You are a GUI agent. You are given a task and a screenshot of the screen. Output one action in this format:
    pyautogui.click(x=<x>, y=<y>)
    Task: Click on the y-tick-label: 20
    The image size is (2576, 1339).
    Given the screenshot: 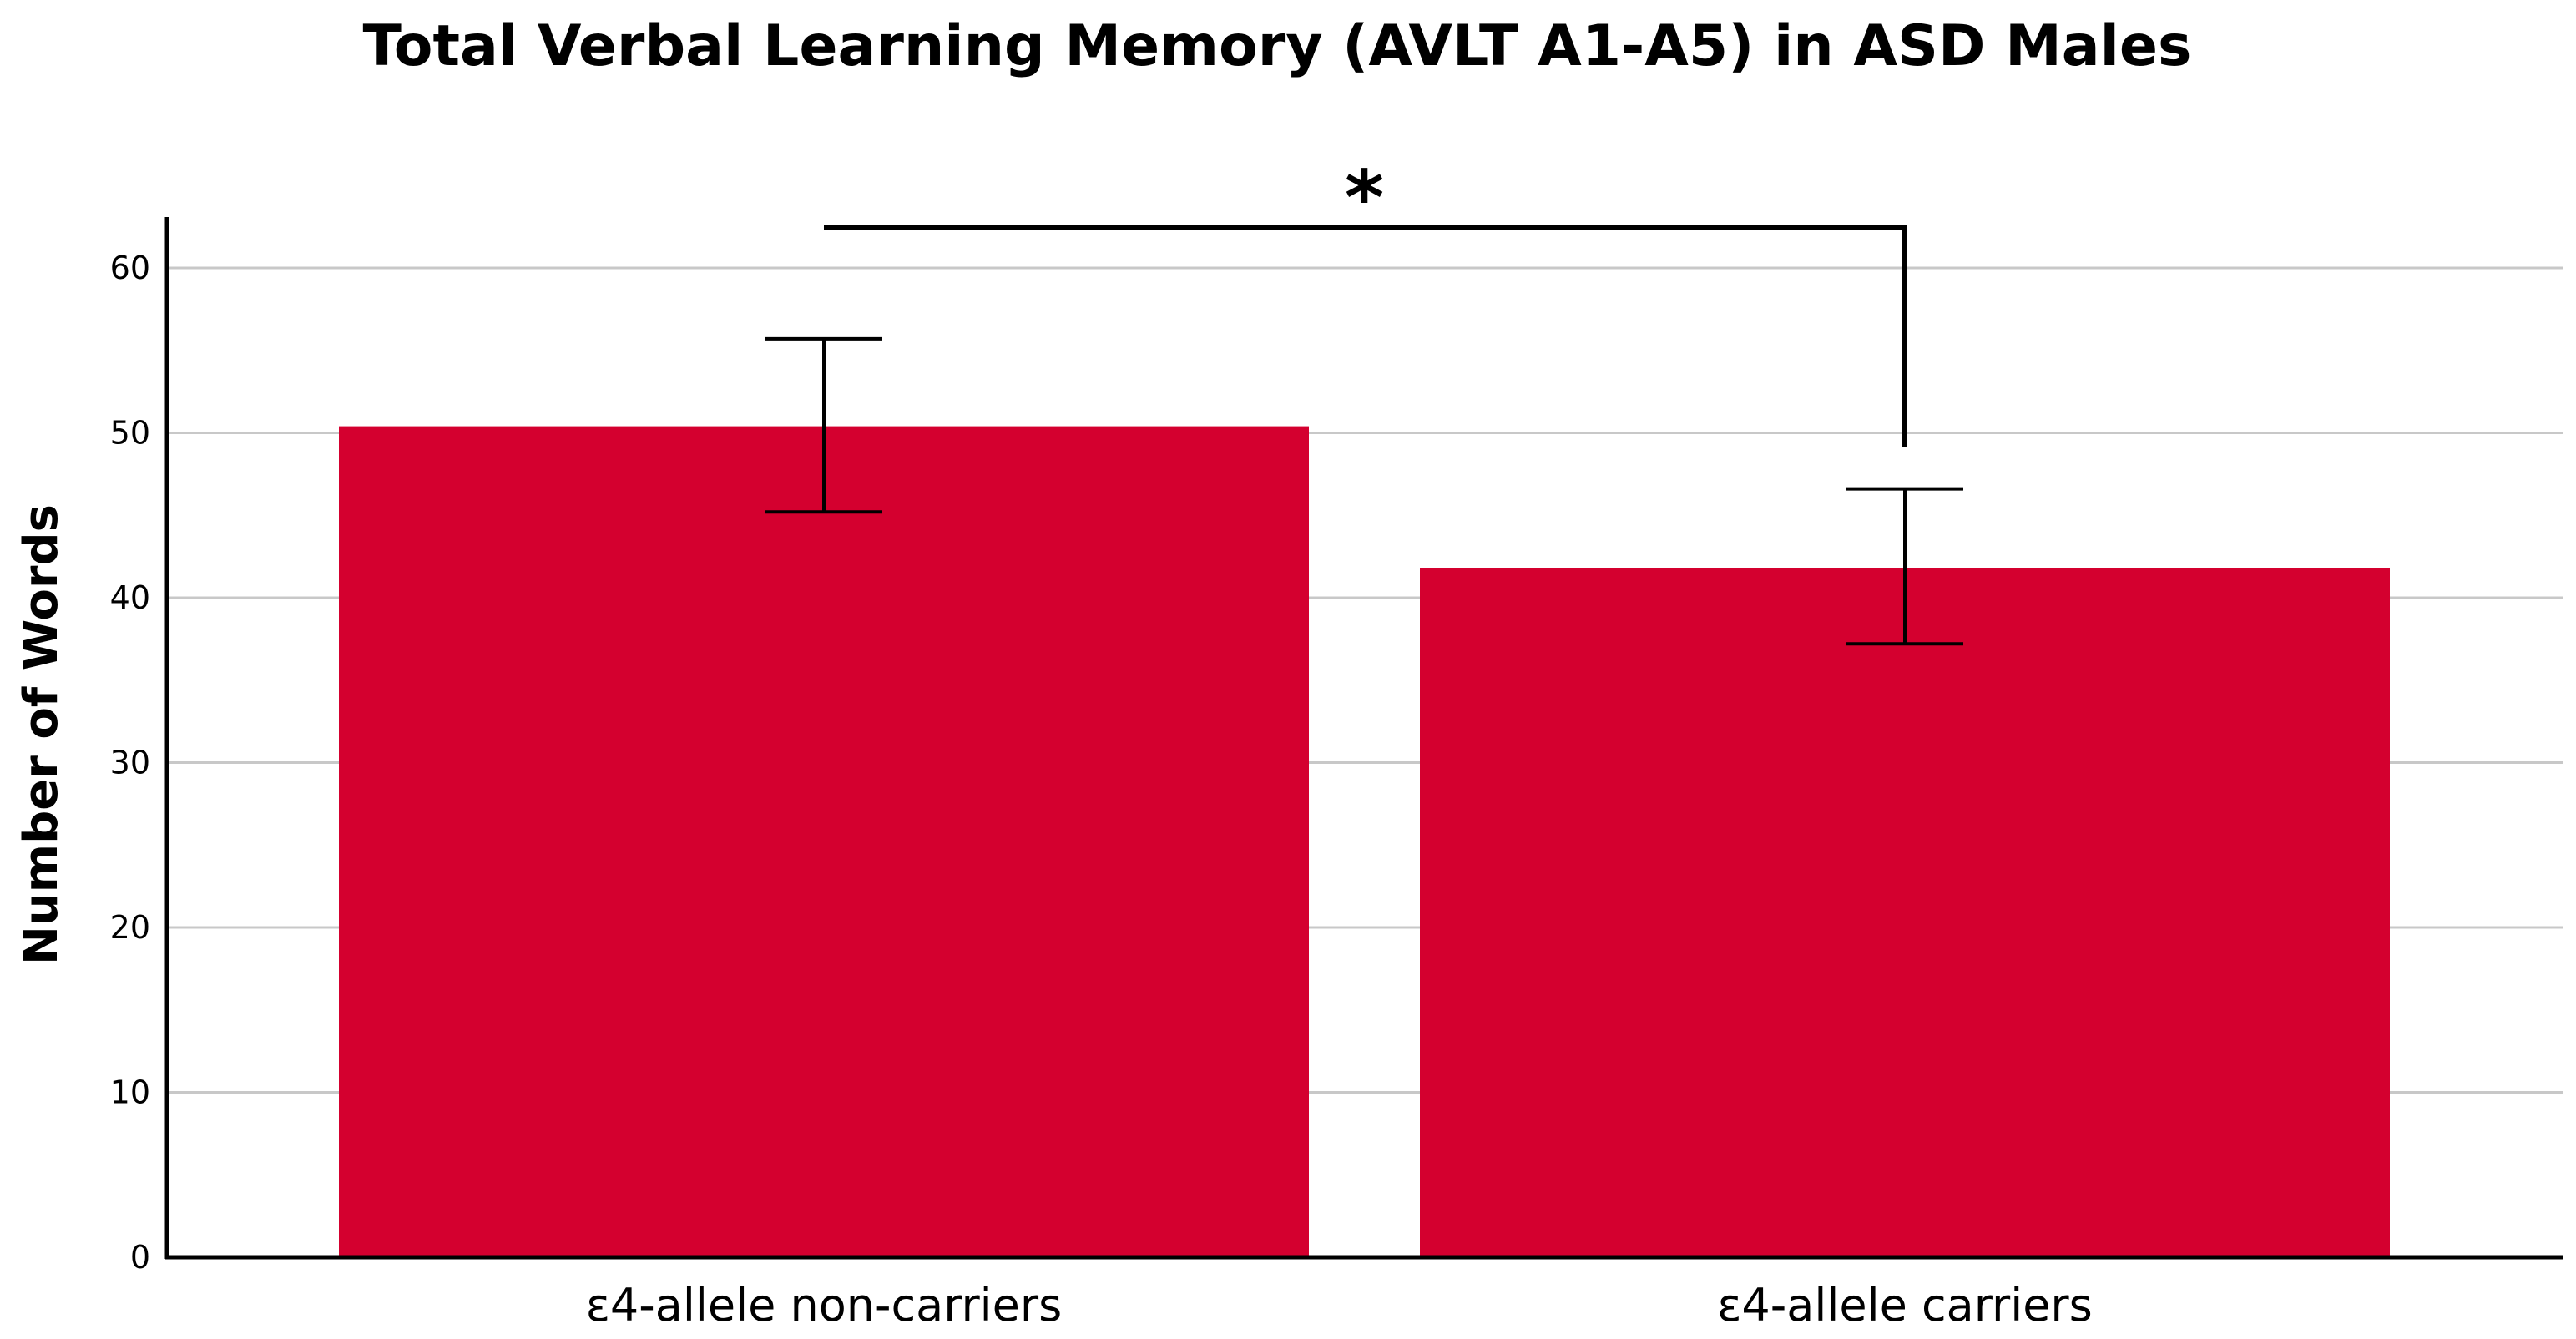 What is the action you would take?
    pyautogui.click(x=130, y=927)
    